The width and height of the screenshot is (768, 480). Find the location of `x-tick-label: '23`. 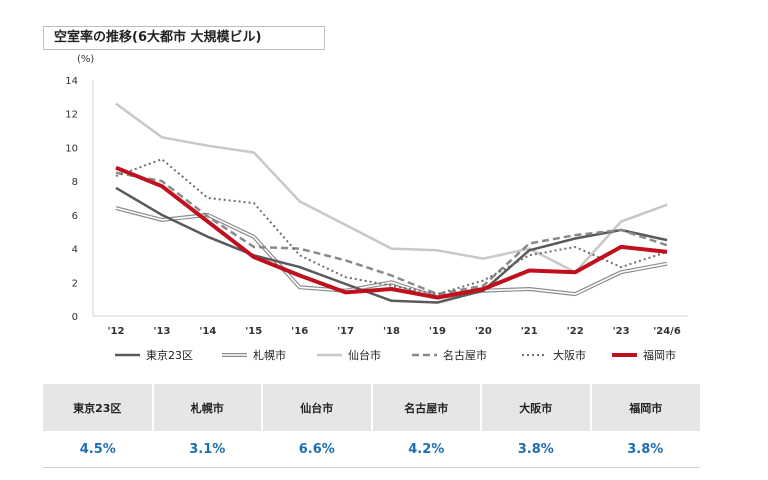

x-tick-label: '23 is located at coordinates (621, 331).